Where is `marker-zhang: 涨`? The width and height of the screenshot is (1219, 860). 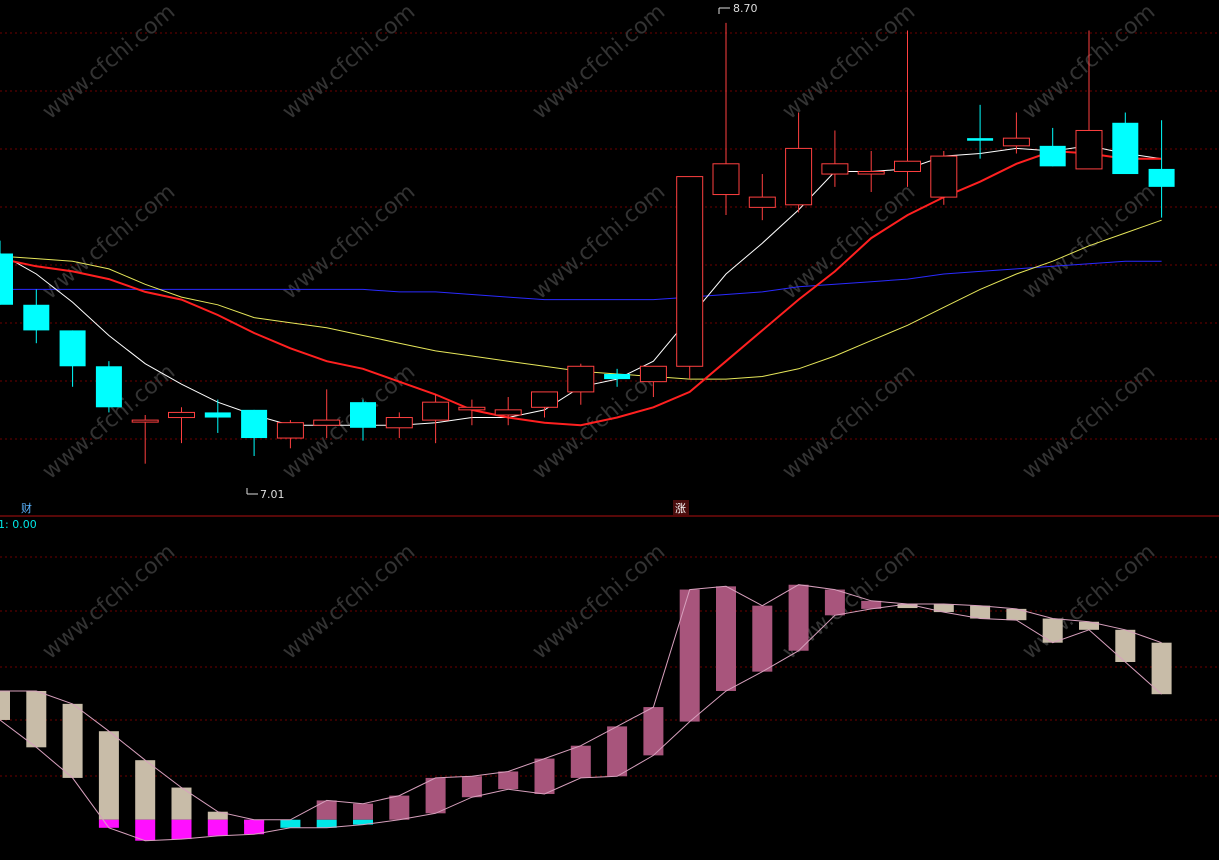
marker-zhang: 涨 is located at coordinates (680, 508).